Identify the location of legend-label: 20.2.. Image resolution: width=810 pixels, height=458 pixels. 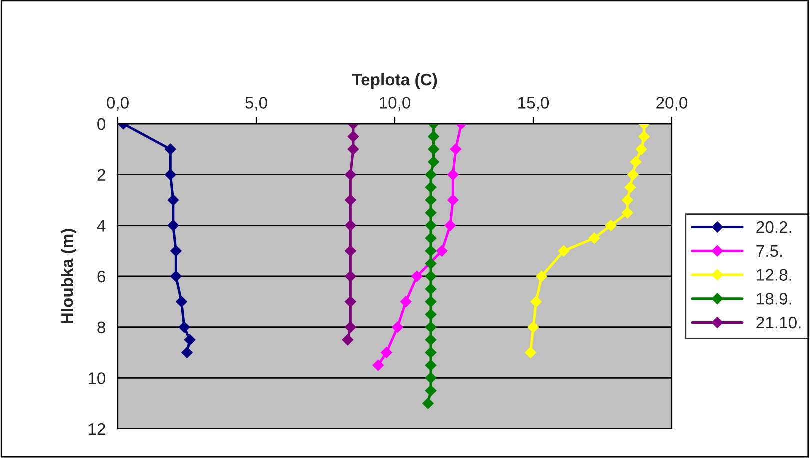
(774, 227).